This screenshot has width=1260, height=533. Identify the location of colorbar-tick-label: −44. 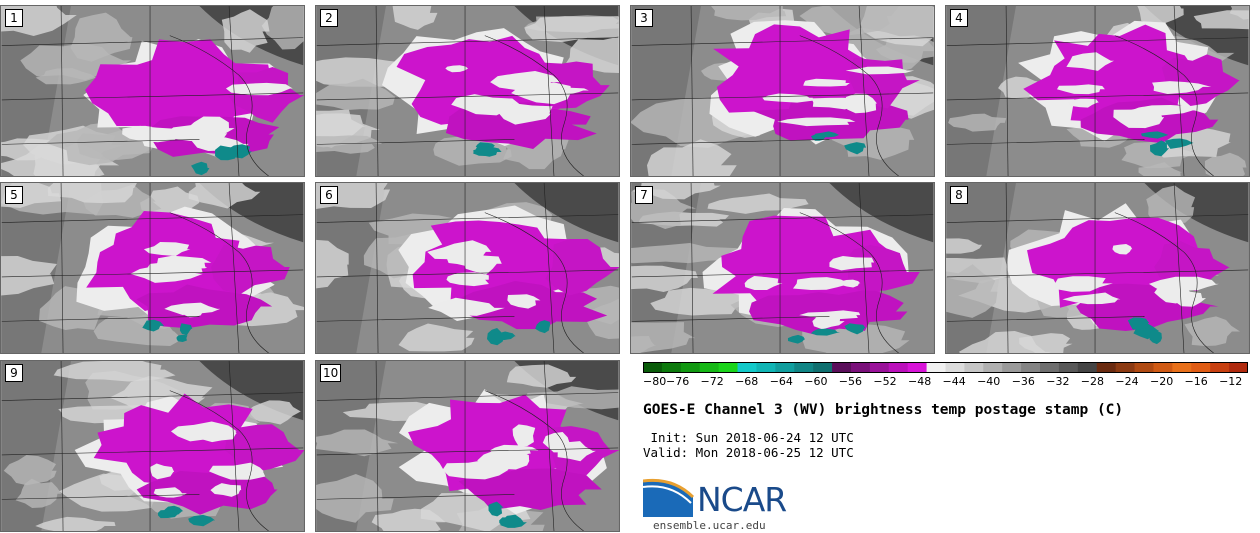
(953, 380).